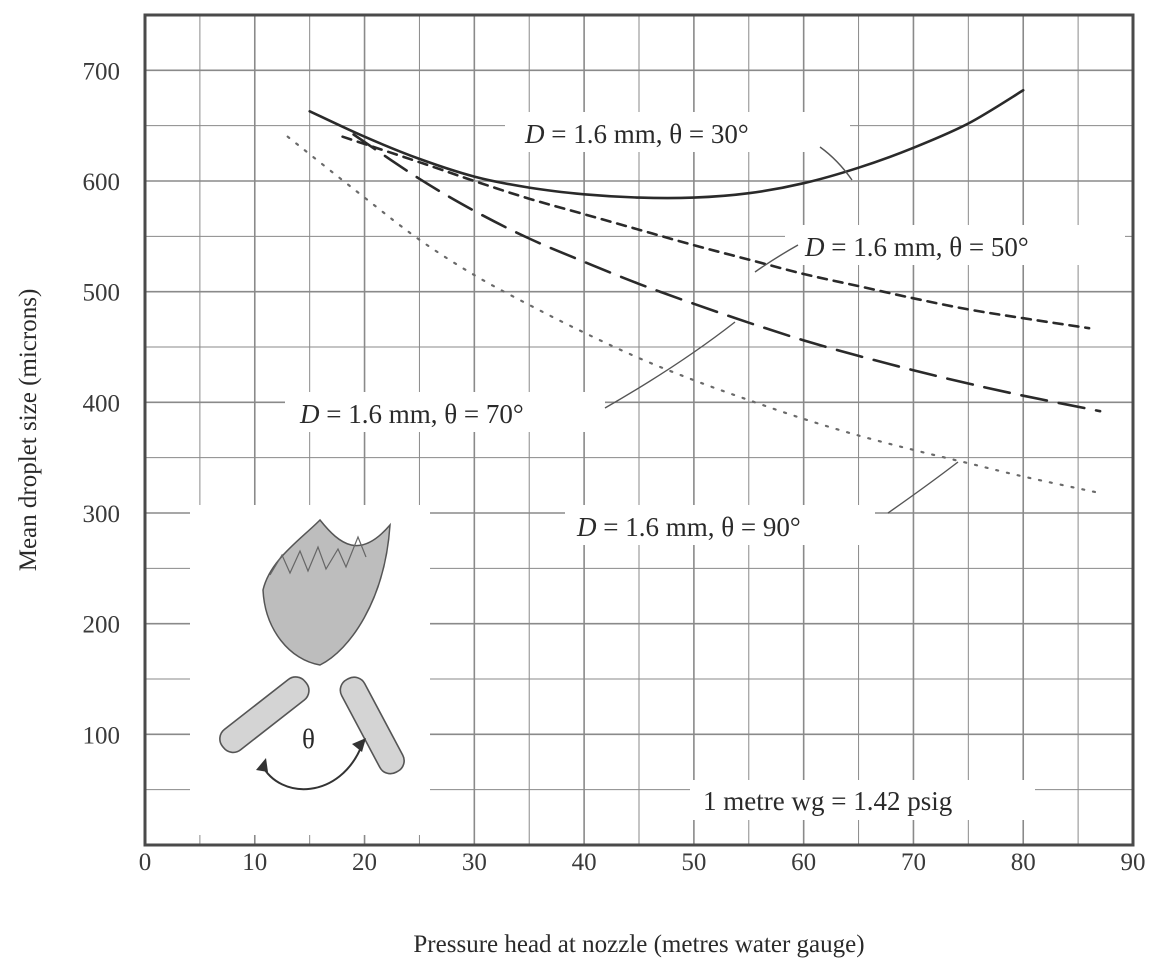  I want to click on x-tick-label: 20, so click(364, 862).